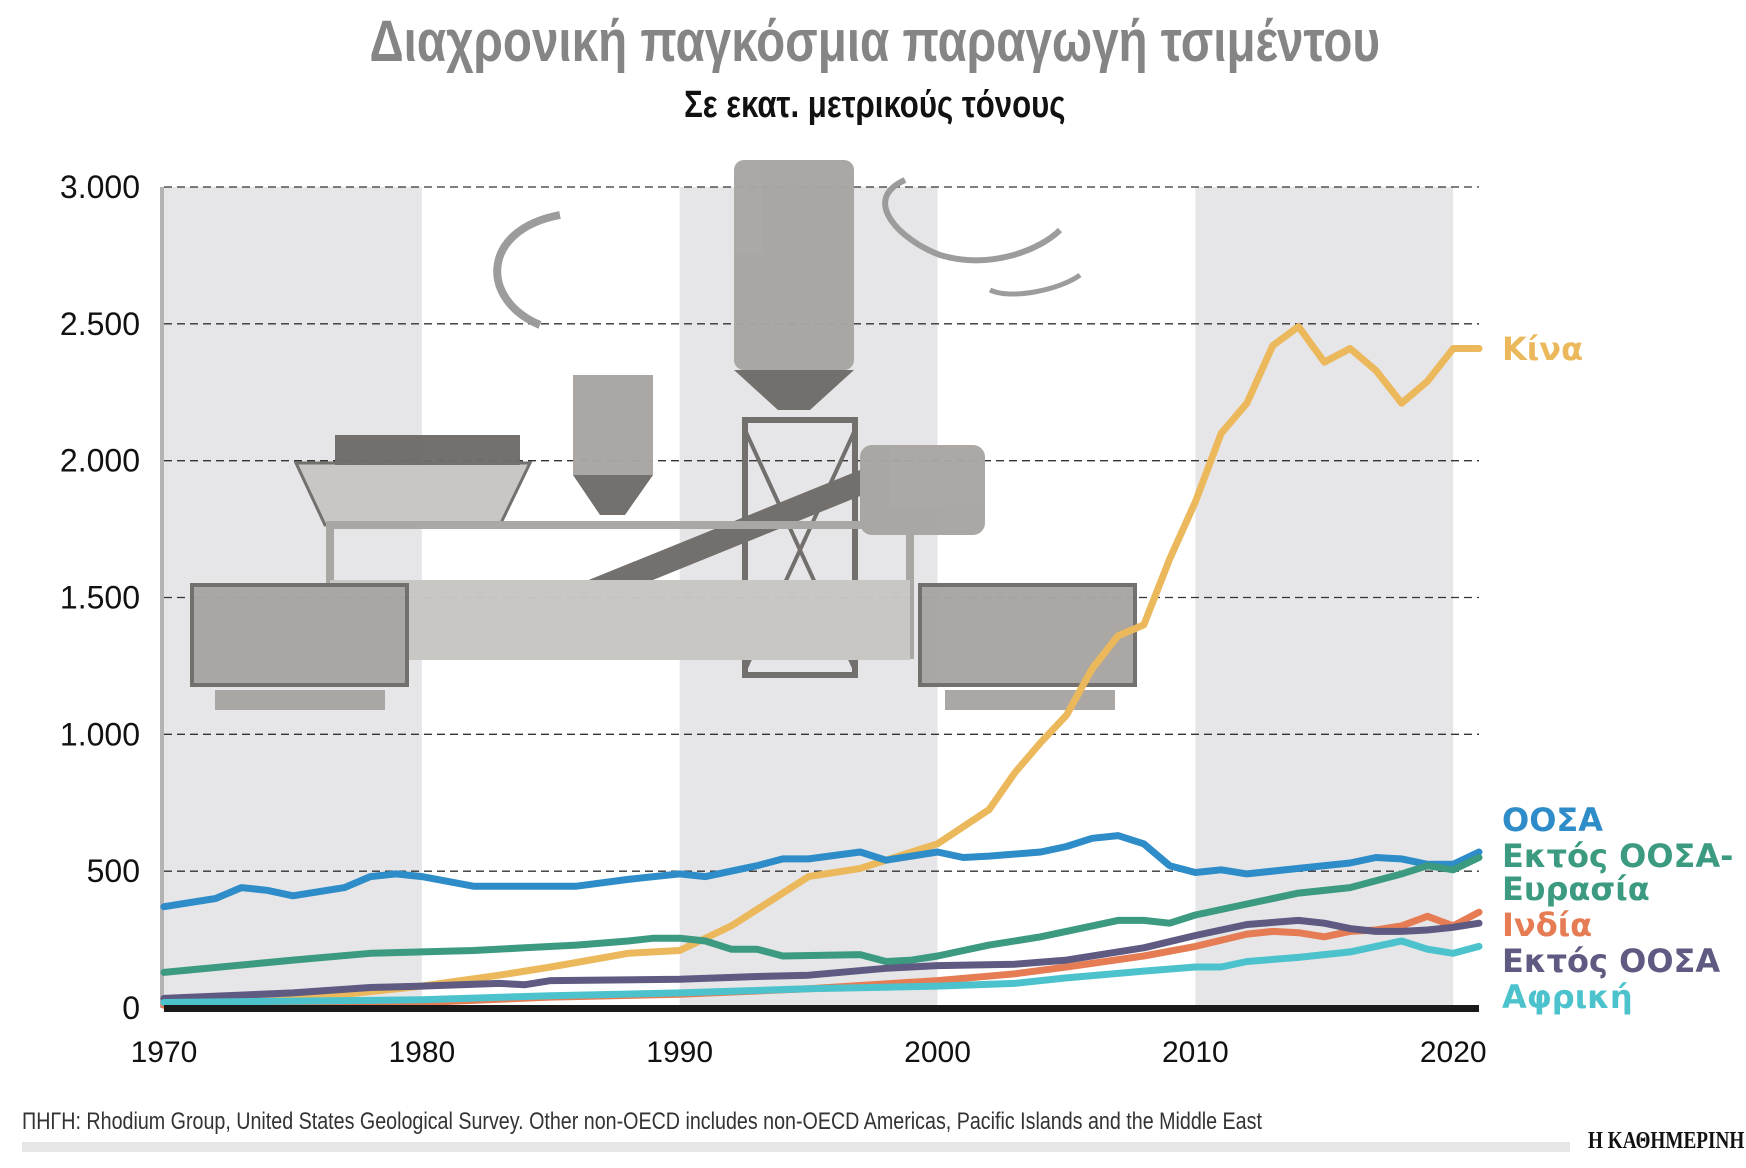 Image resolution: width=1746 pixels, height=1168 pixels. What do you see at coordinates (875, 105) in the screenshot?
I see `chart-subtitle: Σε εκατ. μετρικούς τόνους` at bounding box center [875, 105].